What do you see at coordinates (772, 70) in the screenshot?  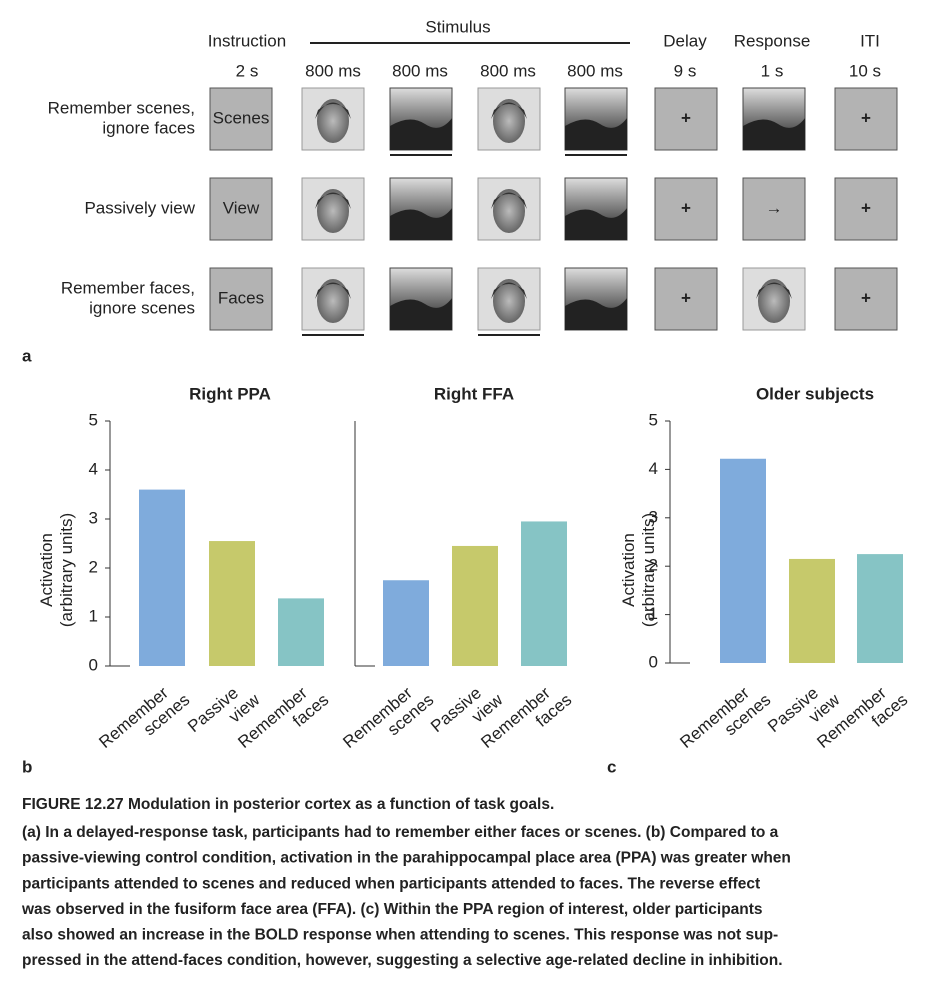 I see `duration: 1 s` at bounding box center [772, 70].